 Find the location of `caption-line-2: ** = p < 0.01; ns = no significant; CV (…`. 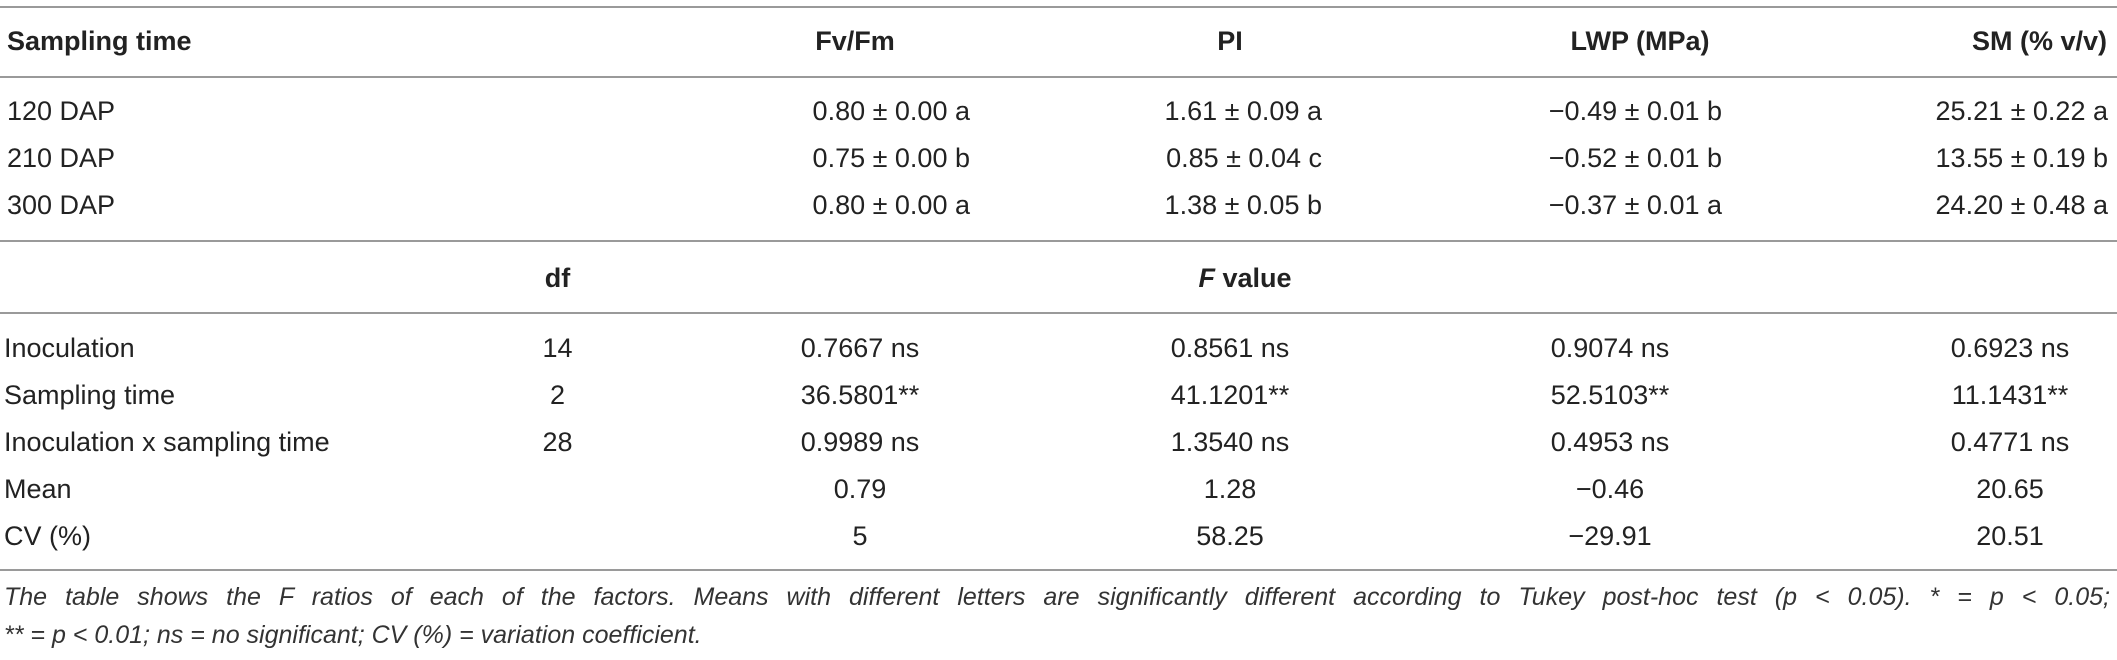

caption-line-2: ** = p < 0.01; ns = no significant; CV (… is located at coordinates (353, 635).